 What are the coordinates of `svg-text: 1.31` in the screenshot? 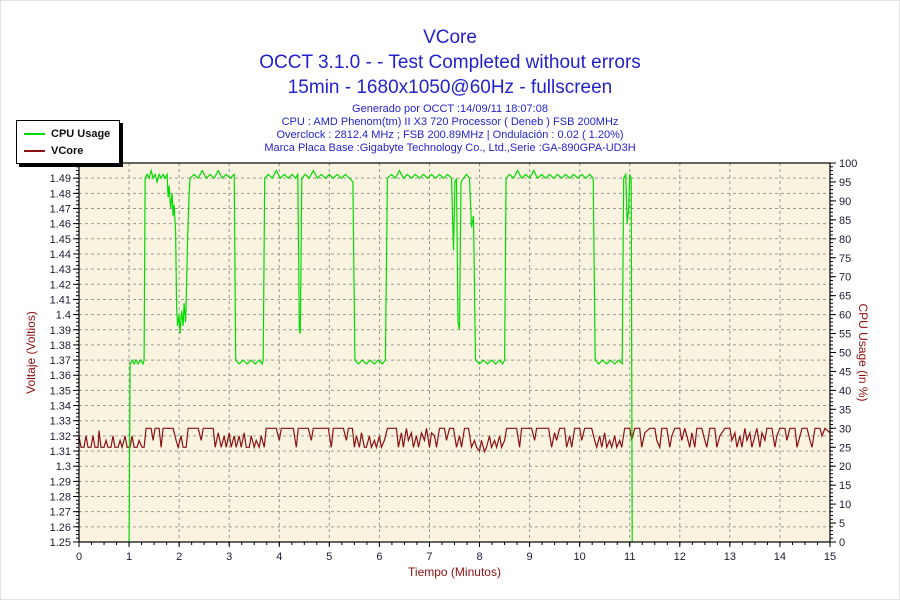 It's located at (60, 452).